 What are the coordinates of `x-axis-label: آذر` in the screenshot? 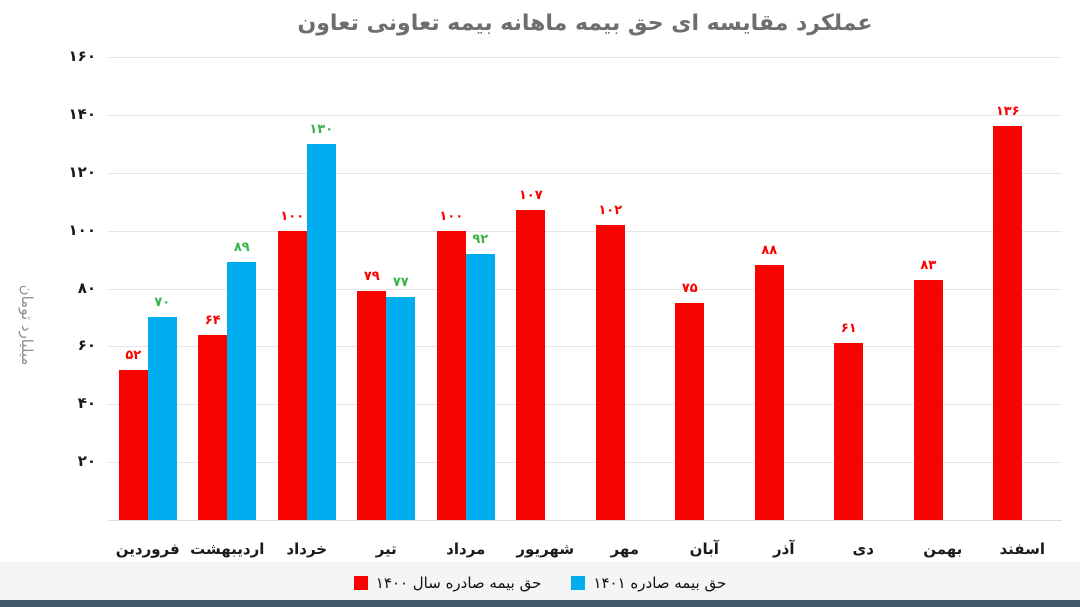 It's located at (784, 549).